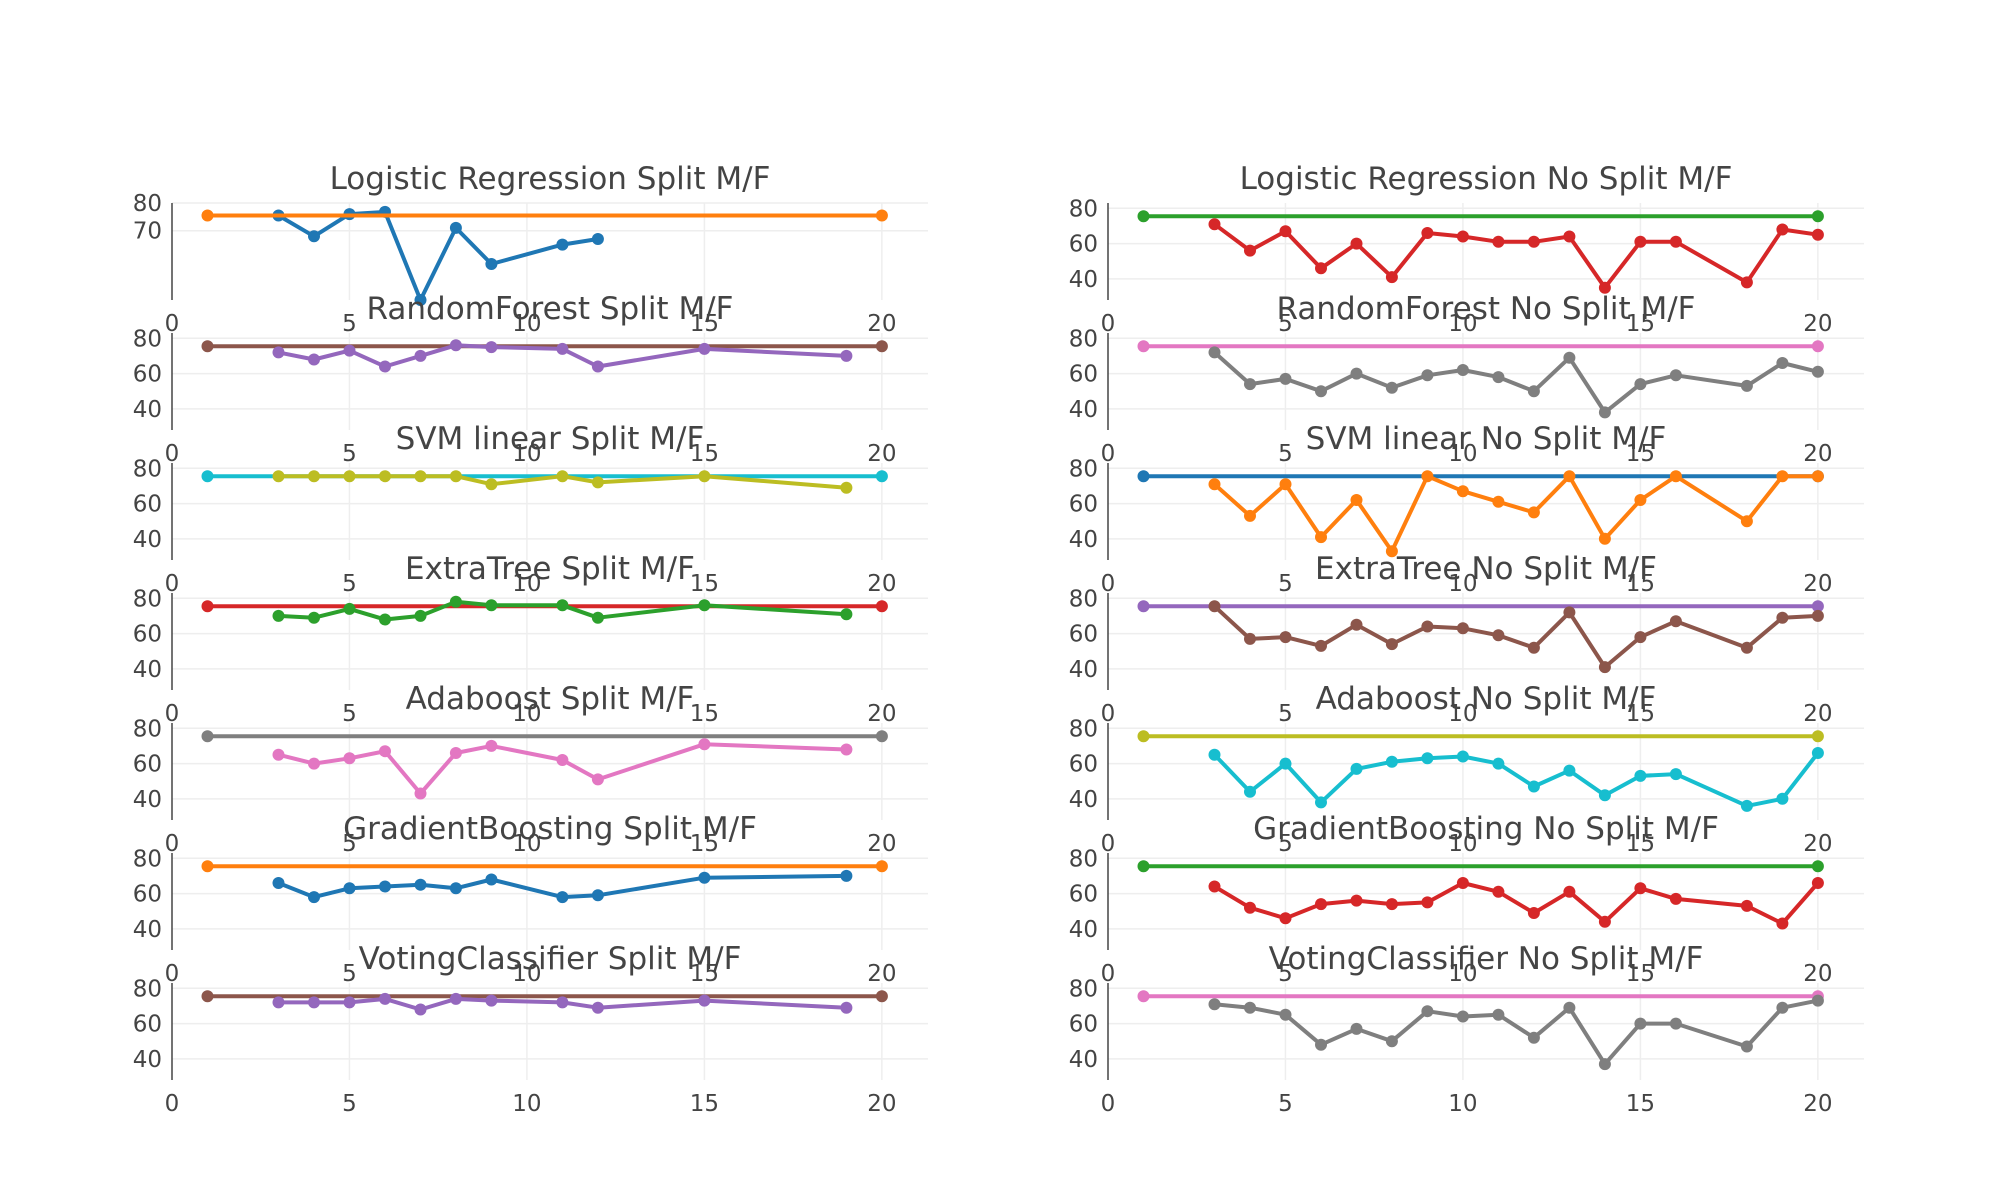  Describe the element at coordinates (1640, 844) in the screenshot. I see `panel-adaboost-no-split-m-f-xtick-15: 15` at that location.